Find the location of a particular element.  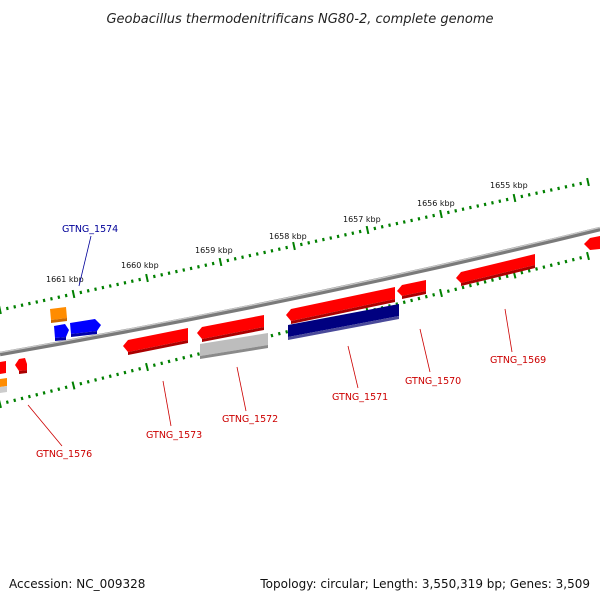

gene-label-gtng-1571: GTNG_1571 is located at coordinates (360, 397).